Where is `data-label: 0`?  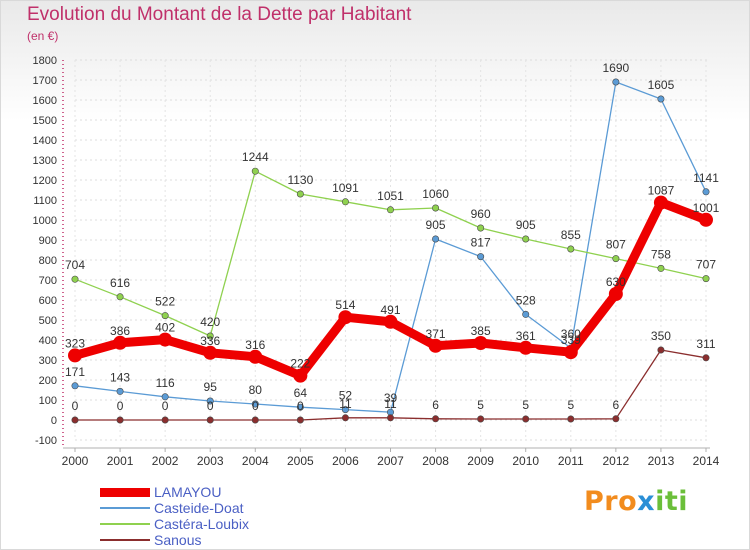 data-label: 0 is located at coordinates (75, 406).